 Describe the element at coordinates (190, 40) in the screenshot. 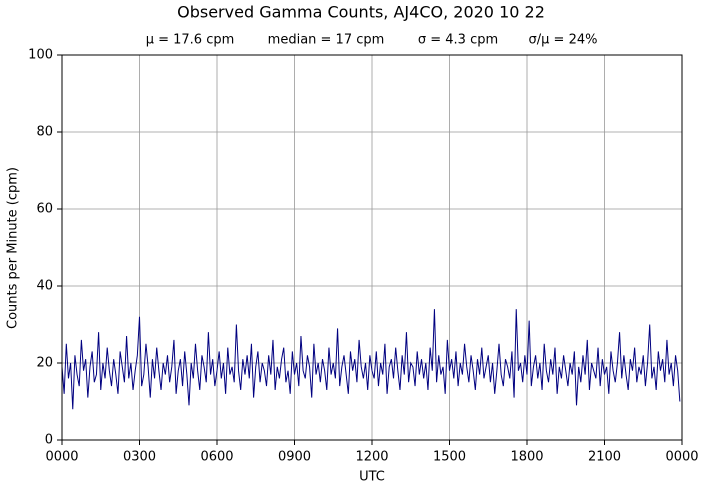

I see `stat: μ = 17.6 cpm` at that location.